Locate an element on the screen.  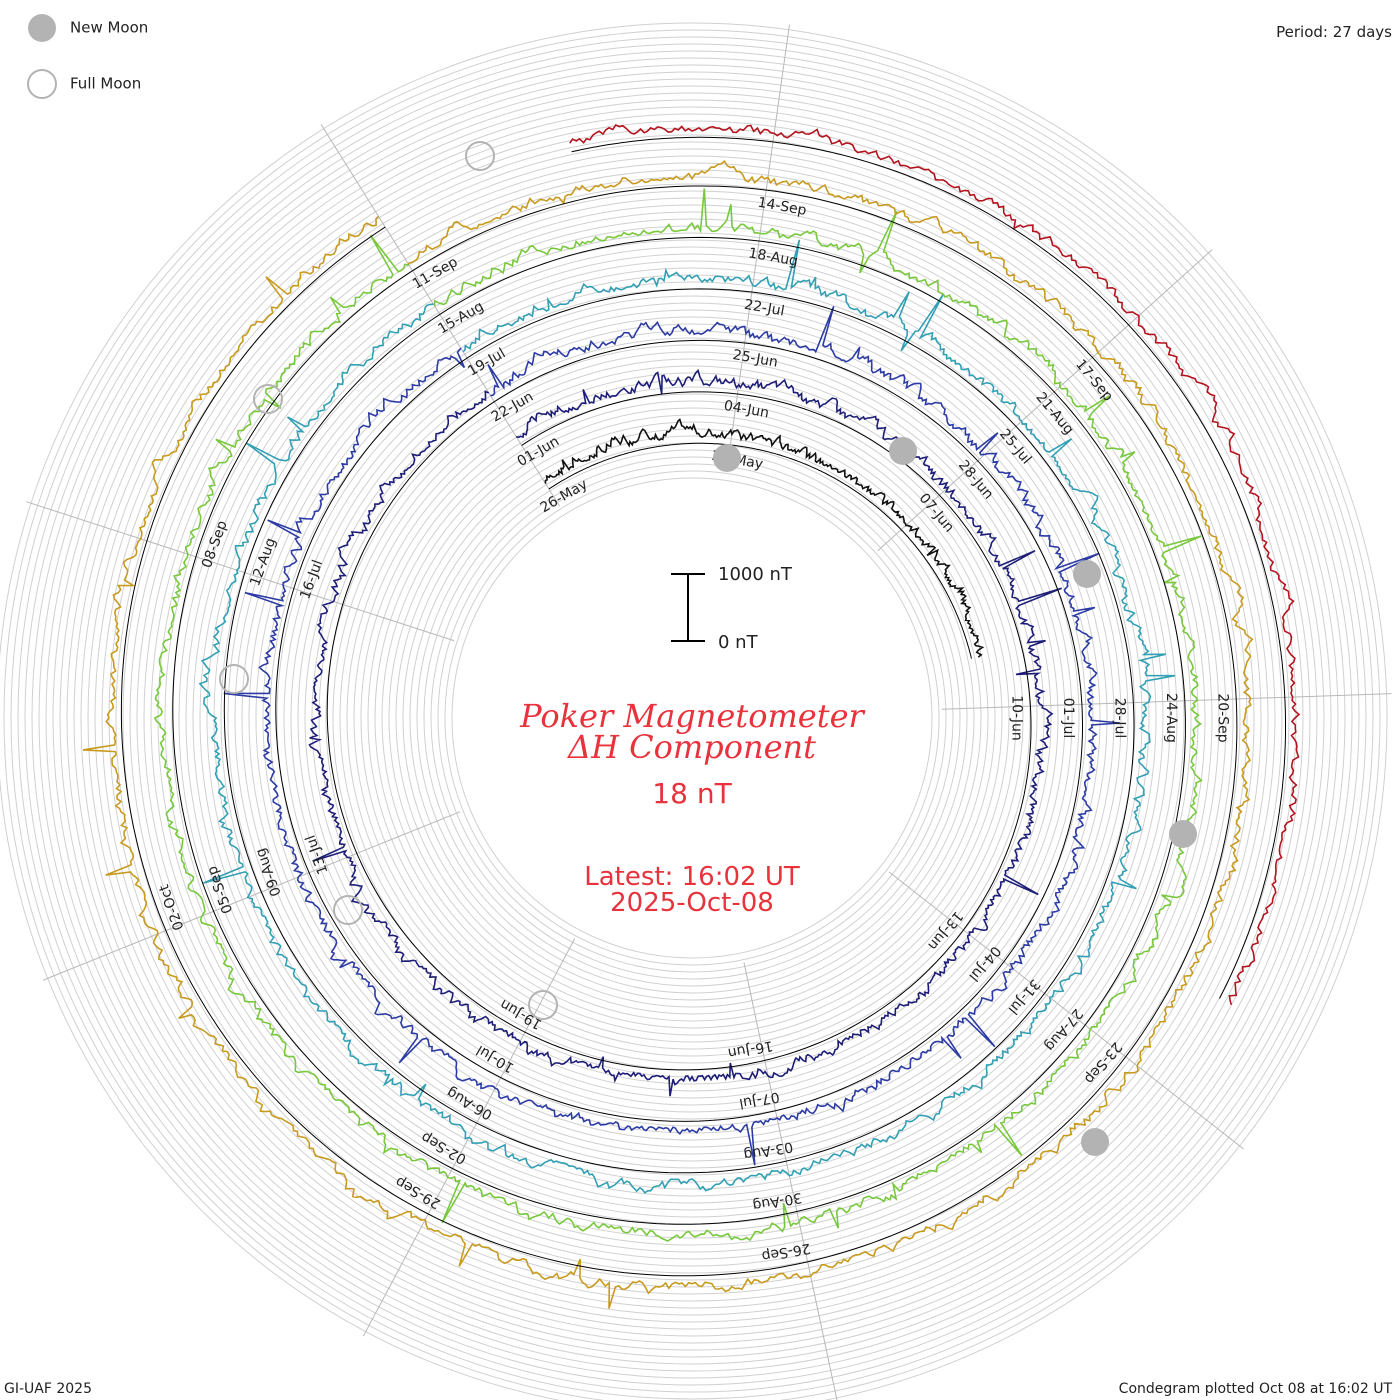
date-label: 16-Jun is located at coordinates (751, 1049).